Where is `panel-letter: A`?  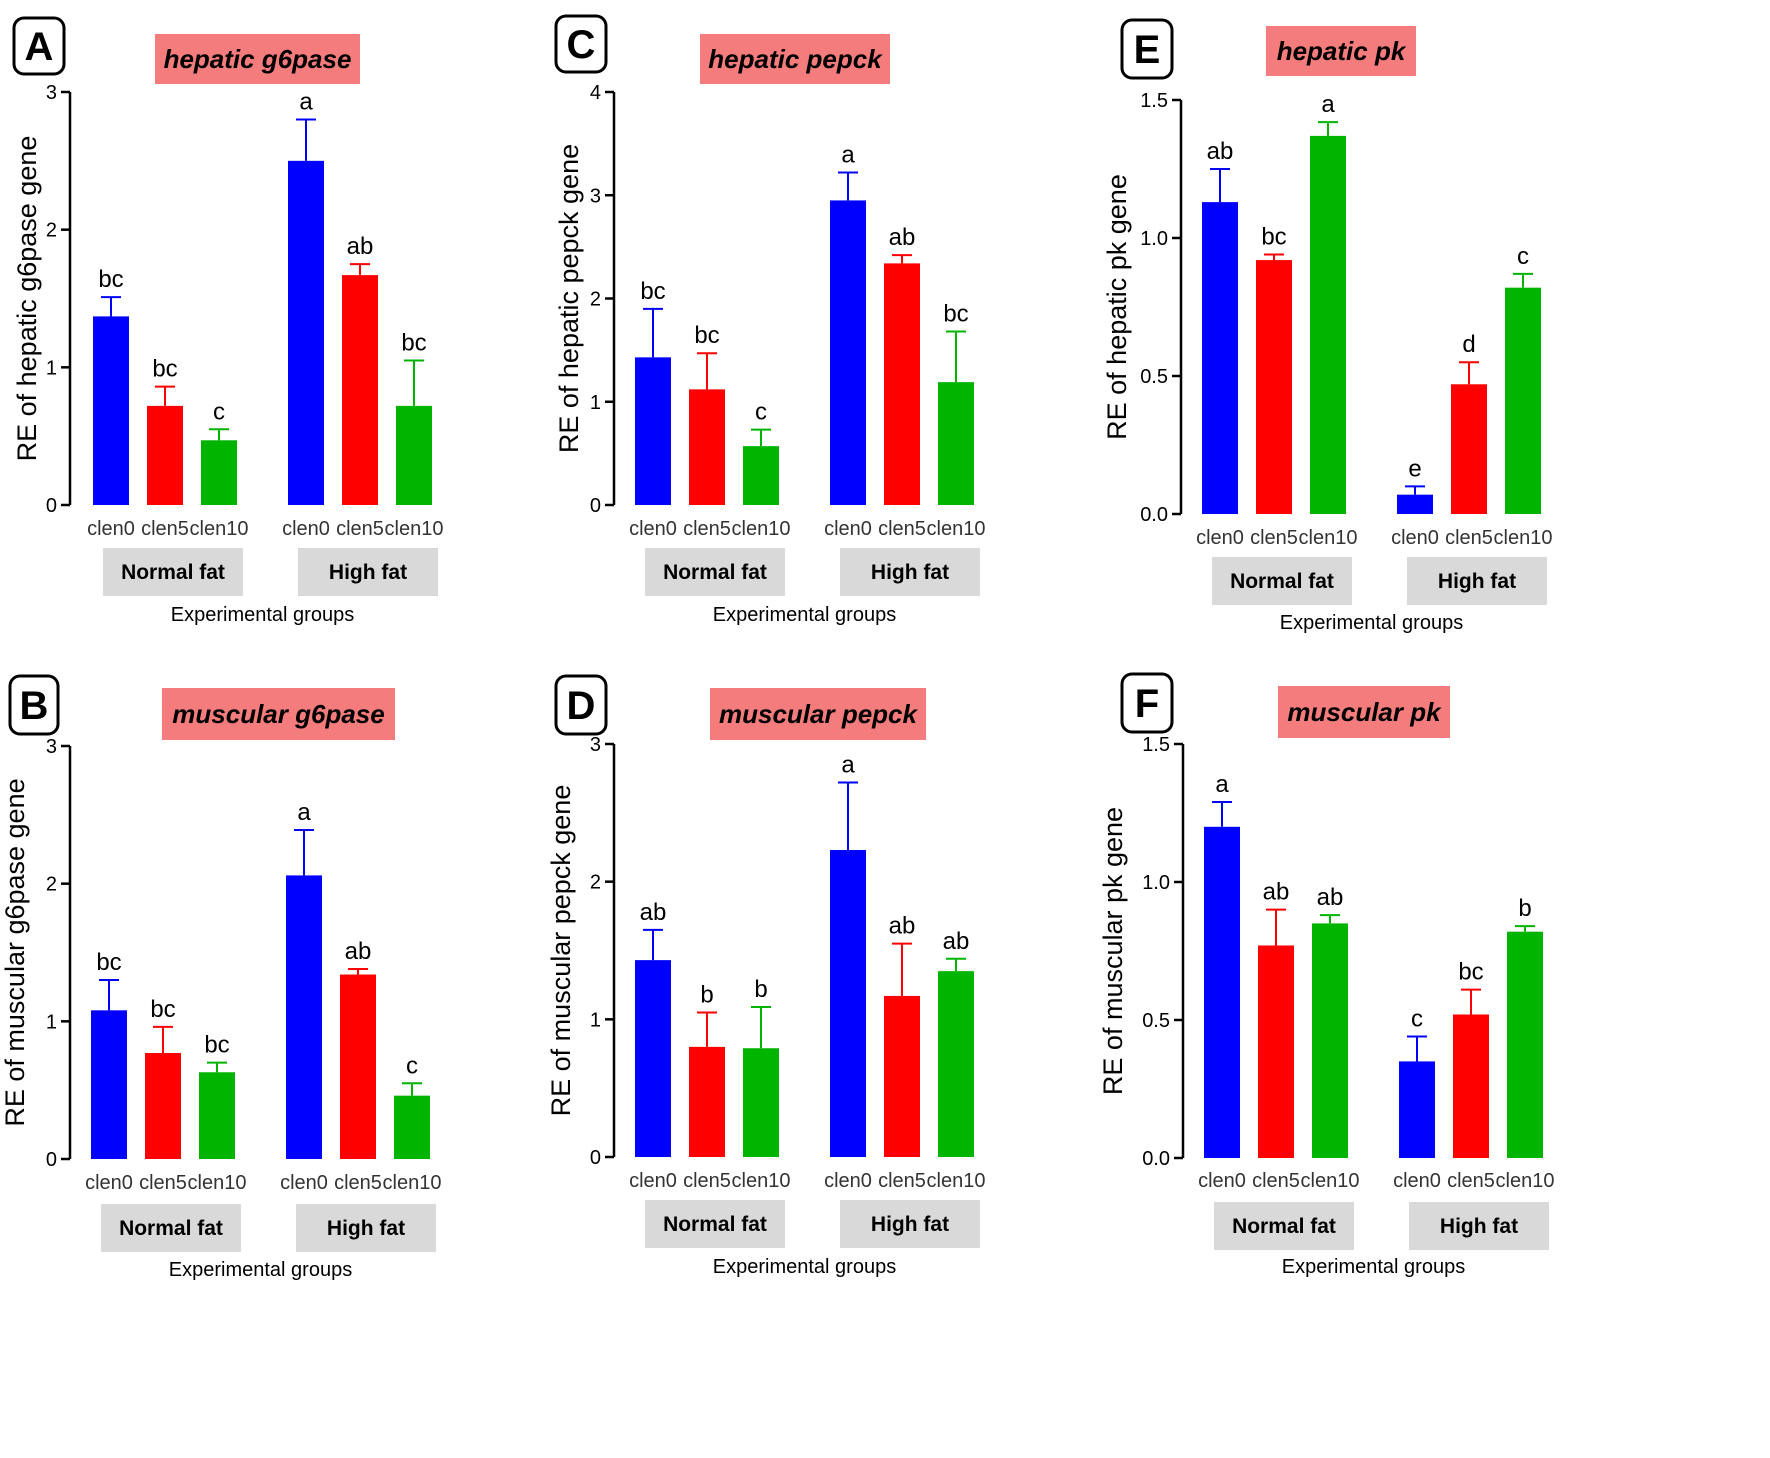 panel-letter: A is located at coordinates (39, 47).